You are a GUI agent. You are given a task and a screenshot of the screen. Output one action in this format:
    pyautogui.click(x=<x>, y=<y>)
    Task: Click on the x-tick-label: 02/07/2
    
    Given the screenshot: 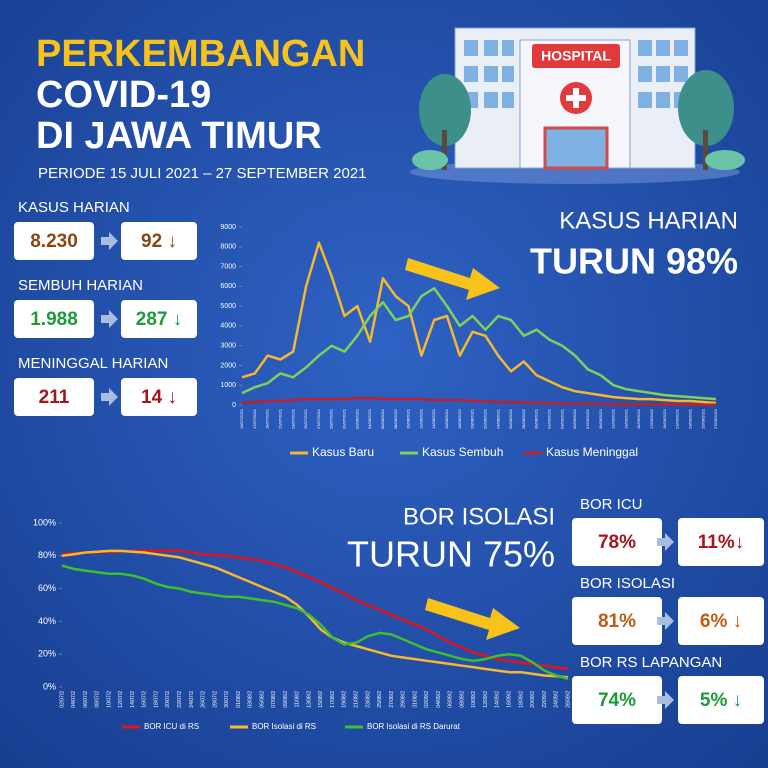 What is the action you would take?
    pyautogui.click(x=62, y=699)
    